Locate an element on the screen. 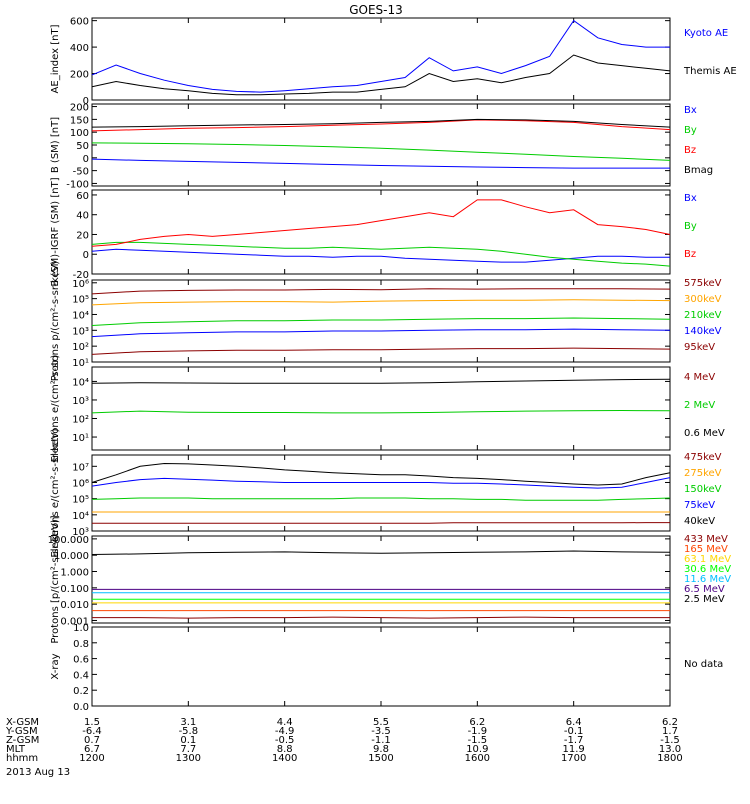  series-line-95kev is located at coordinates (381, 351).